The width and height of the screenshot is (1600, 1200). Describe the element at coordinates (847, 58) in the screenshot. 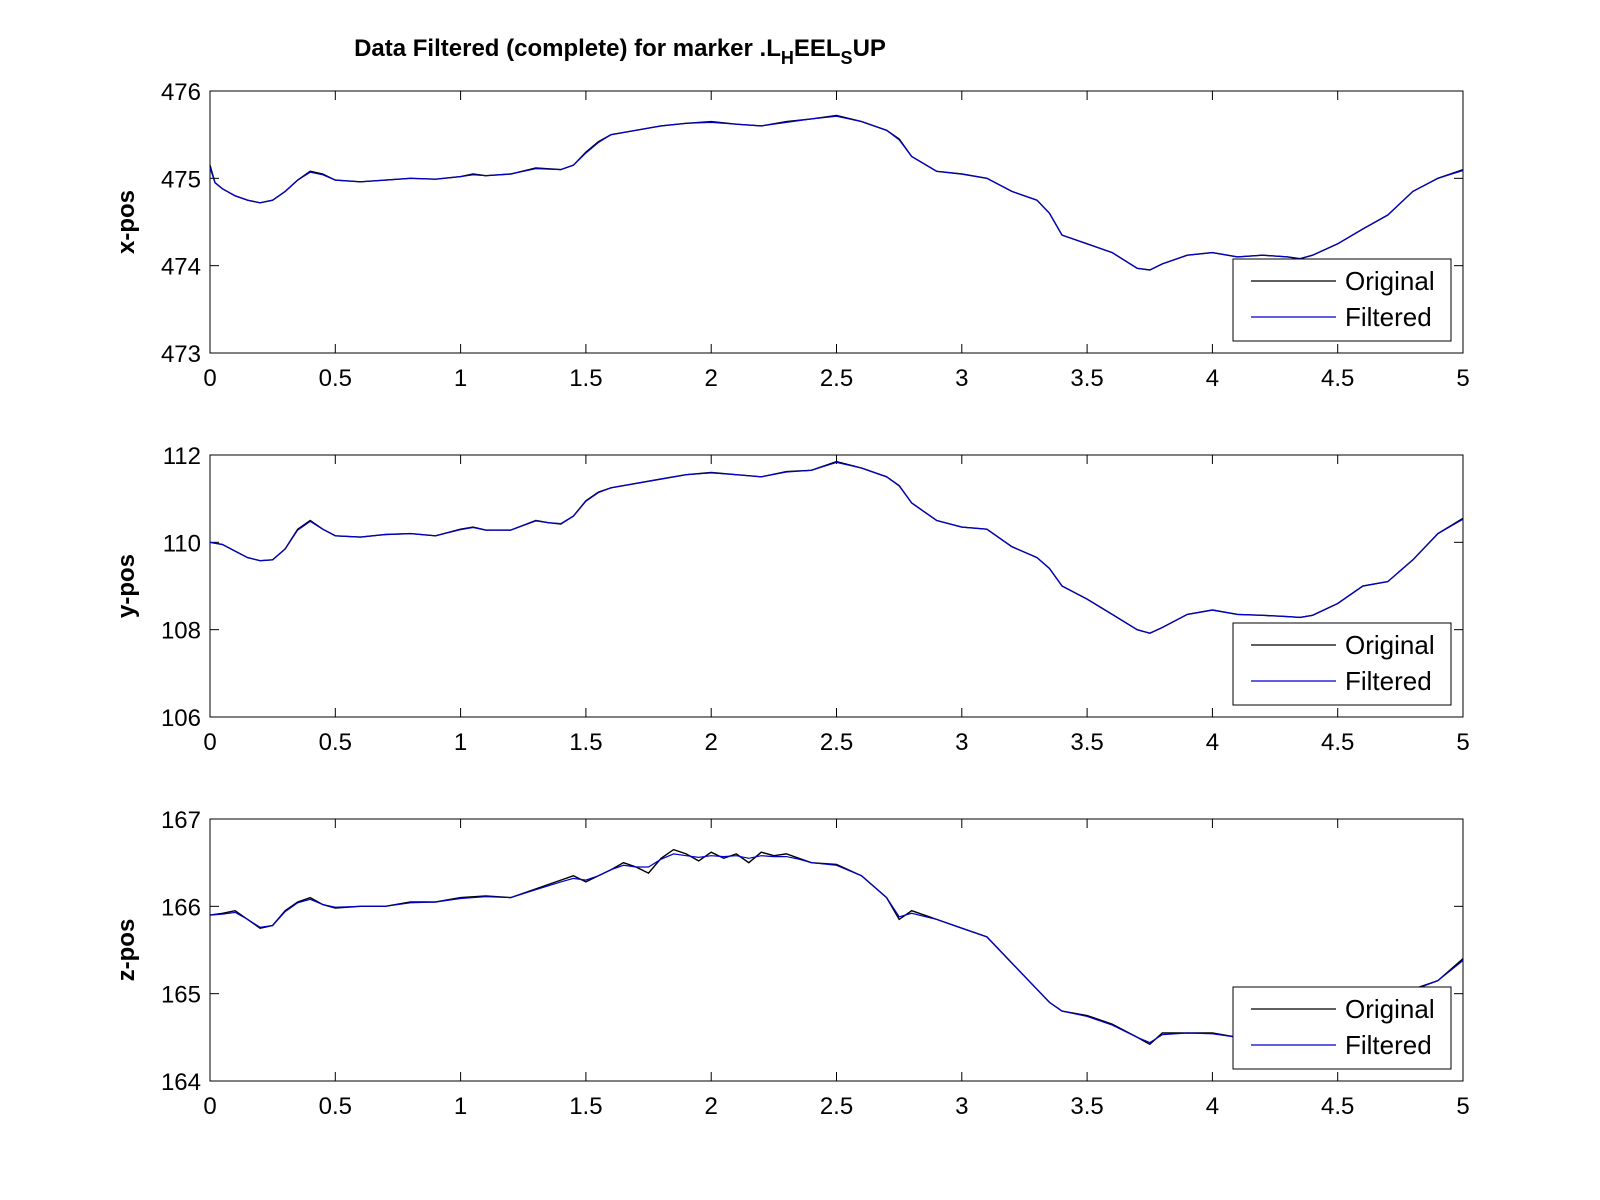

I see `title-subscript-2: S` at that location.